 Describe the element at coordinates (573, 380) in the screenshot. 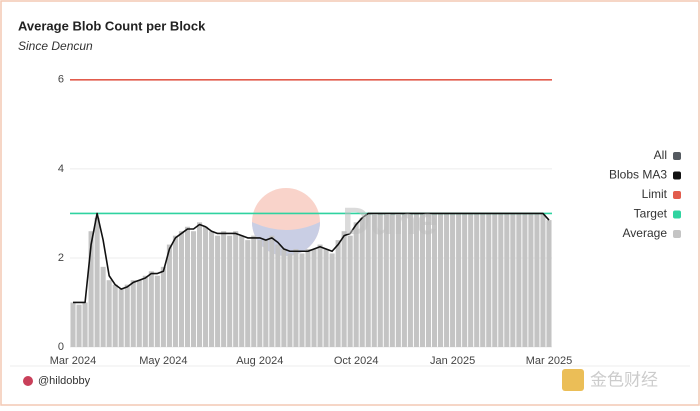

I see `logo-icon` at that location.